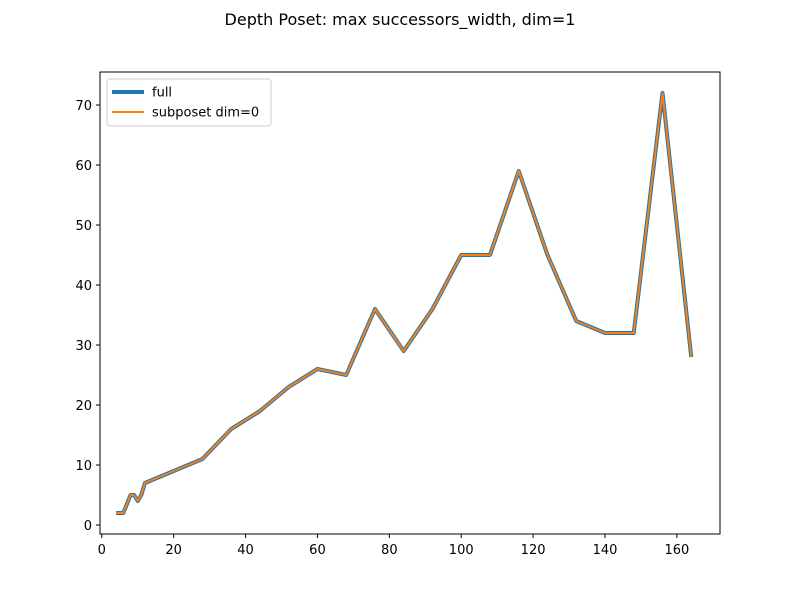  Describe the element at coordinates (83, 466) in the screenshot. I see `y-tick-label: 10` at that location.